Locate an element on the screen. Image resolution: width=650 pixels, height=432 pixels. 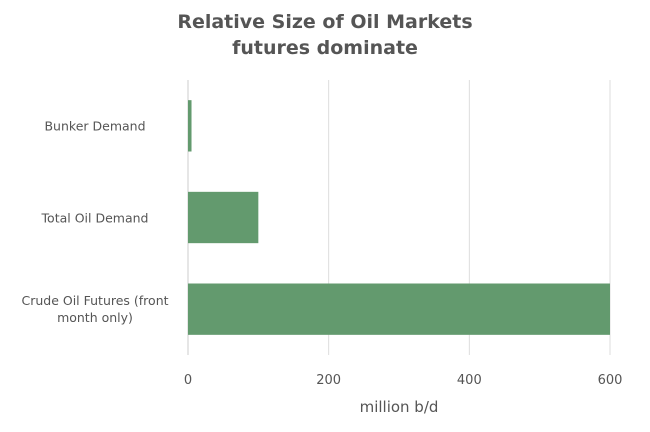
x-tick-label: 400 is located at coordinates (469, 380).